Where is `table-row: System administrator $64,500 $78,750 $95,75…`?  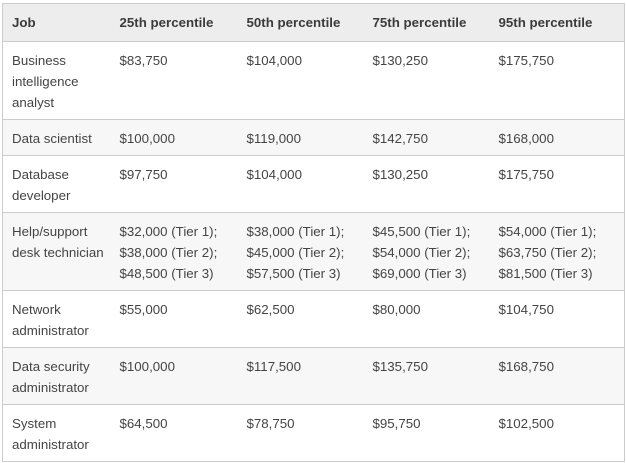
table-row: System administrator $64,500 $78,750 $95,75… is located at coordinates (313, 433).